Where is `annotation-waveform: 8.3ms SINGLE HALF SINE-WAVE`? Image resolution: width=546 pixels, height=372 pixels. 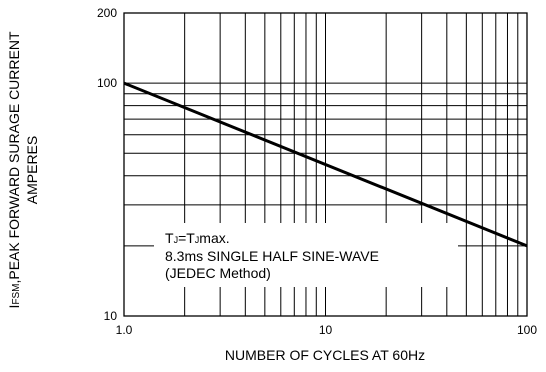 annotation-waveform: 8.3ms SINGLE HALF SINE-WAVE is located at coordinates (272, 256).